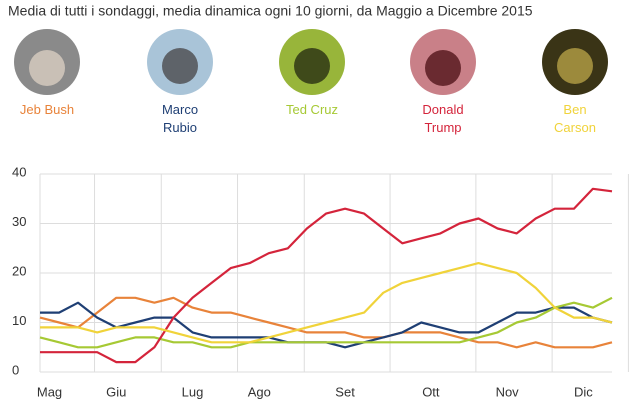  What do you see at coordinates (19, 171) in the screenshot?
I see `y-tick-label: 40` at bounding box center [19, 171].